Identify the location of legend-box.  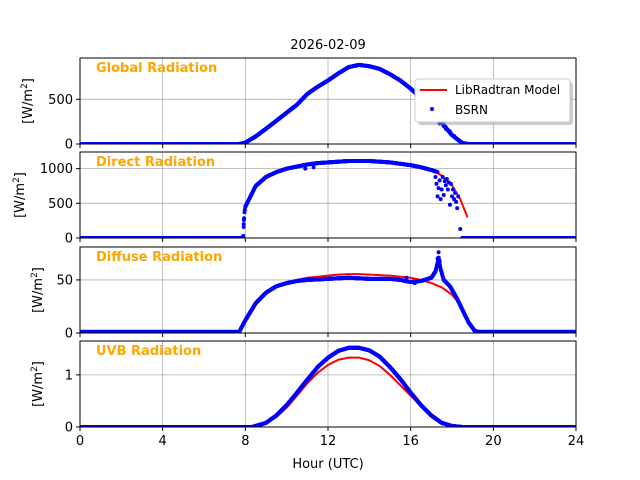
(492, 100).